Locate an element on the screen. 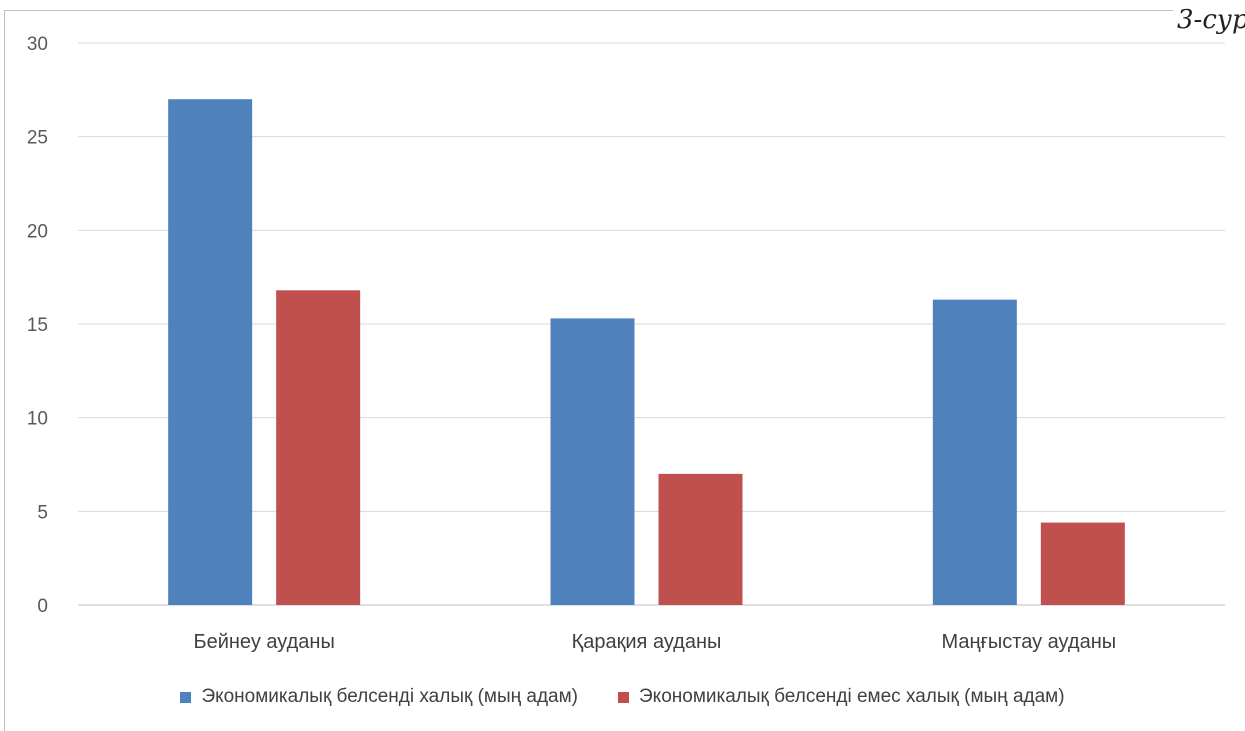 The height and width of the screenshot is (731, 1245). x-category-label: Маңғыстау ауданы is located at coordinates (1029, 642).